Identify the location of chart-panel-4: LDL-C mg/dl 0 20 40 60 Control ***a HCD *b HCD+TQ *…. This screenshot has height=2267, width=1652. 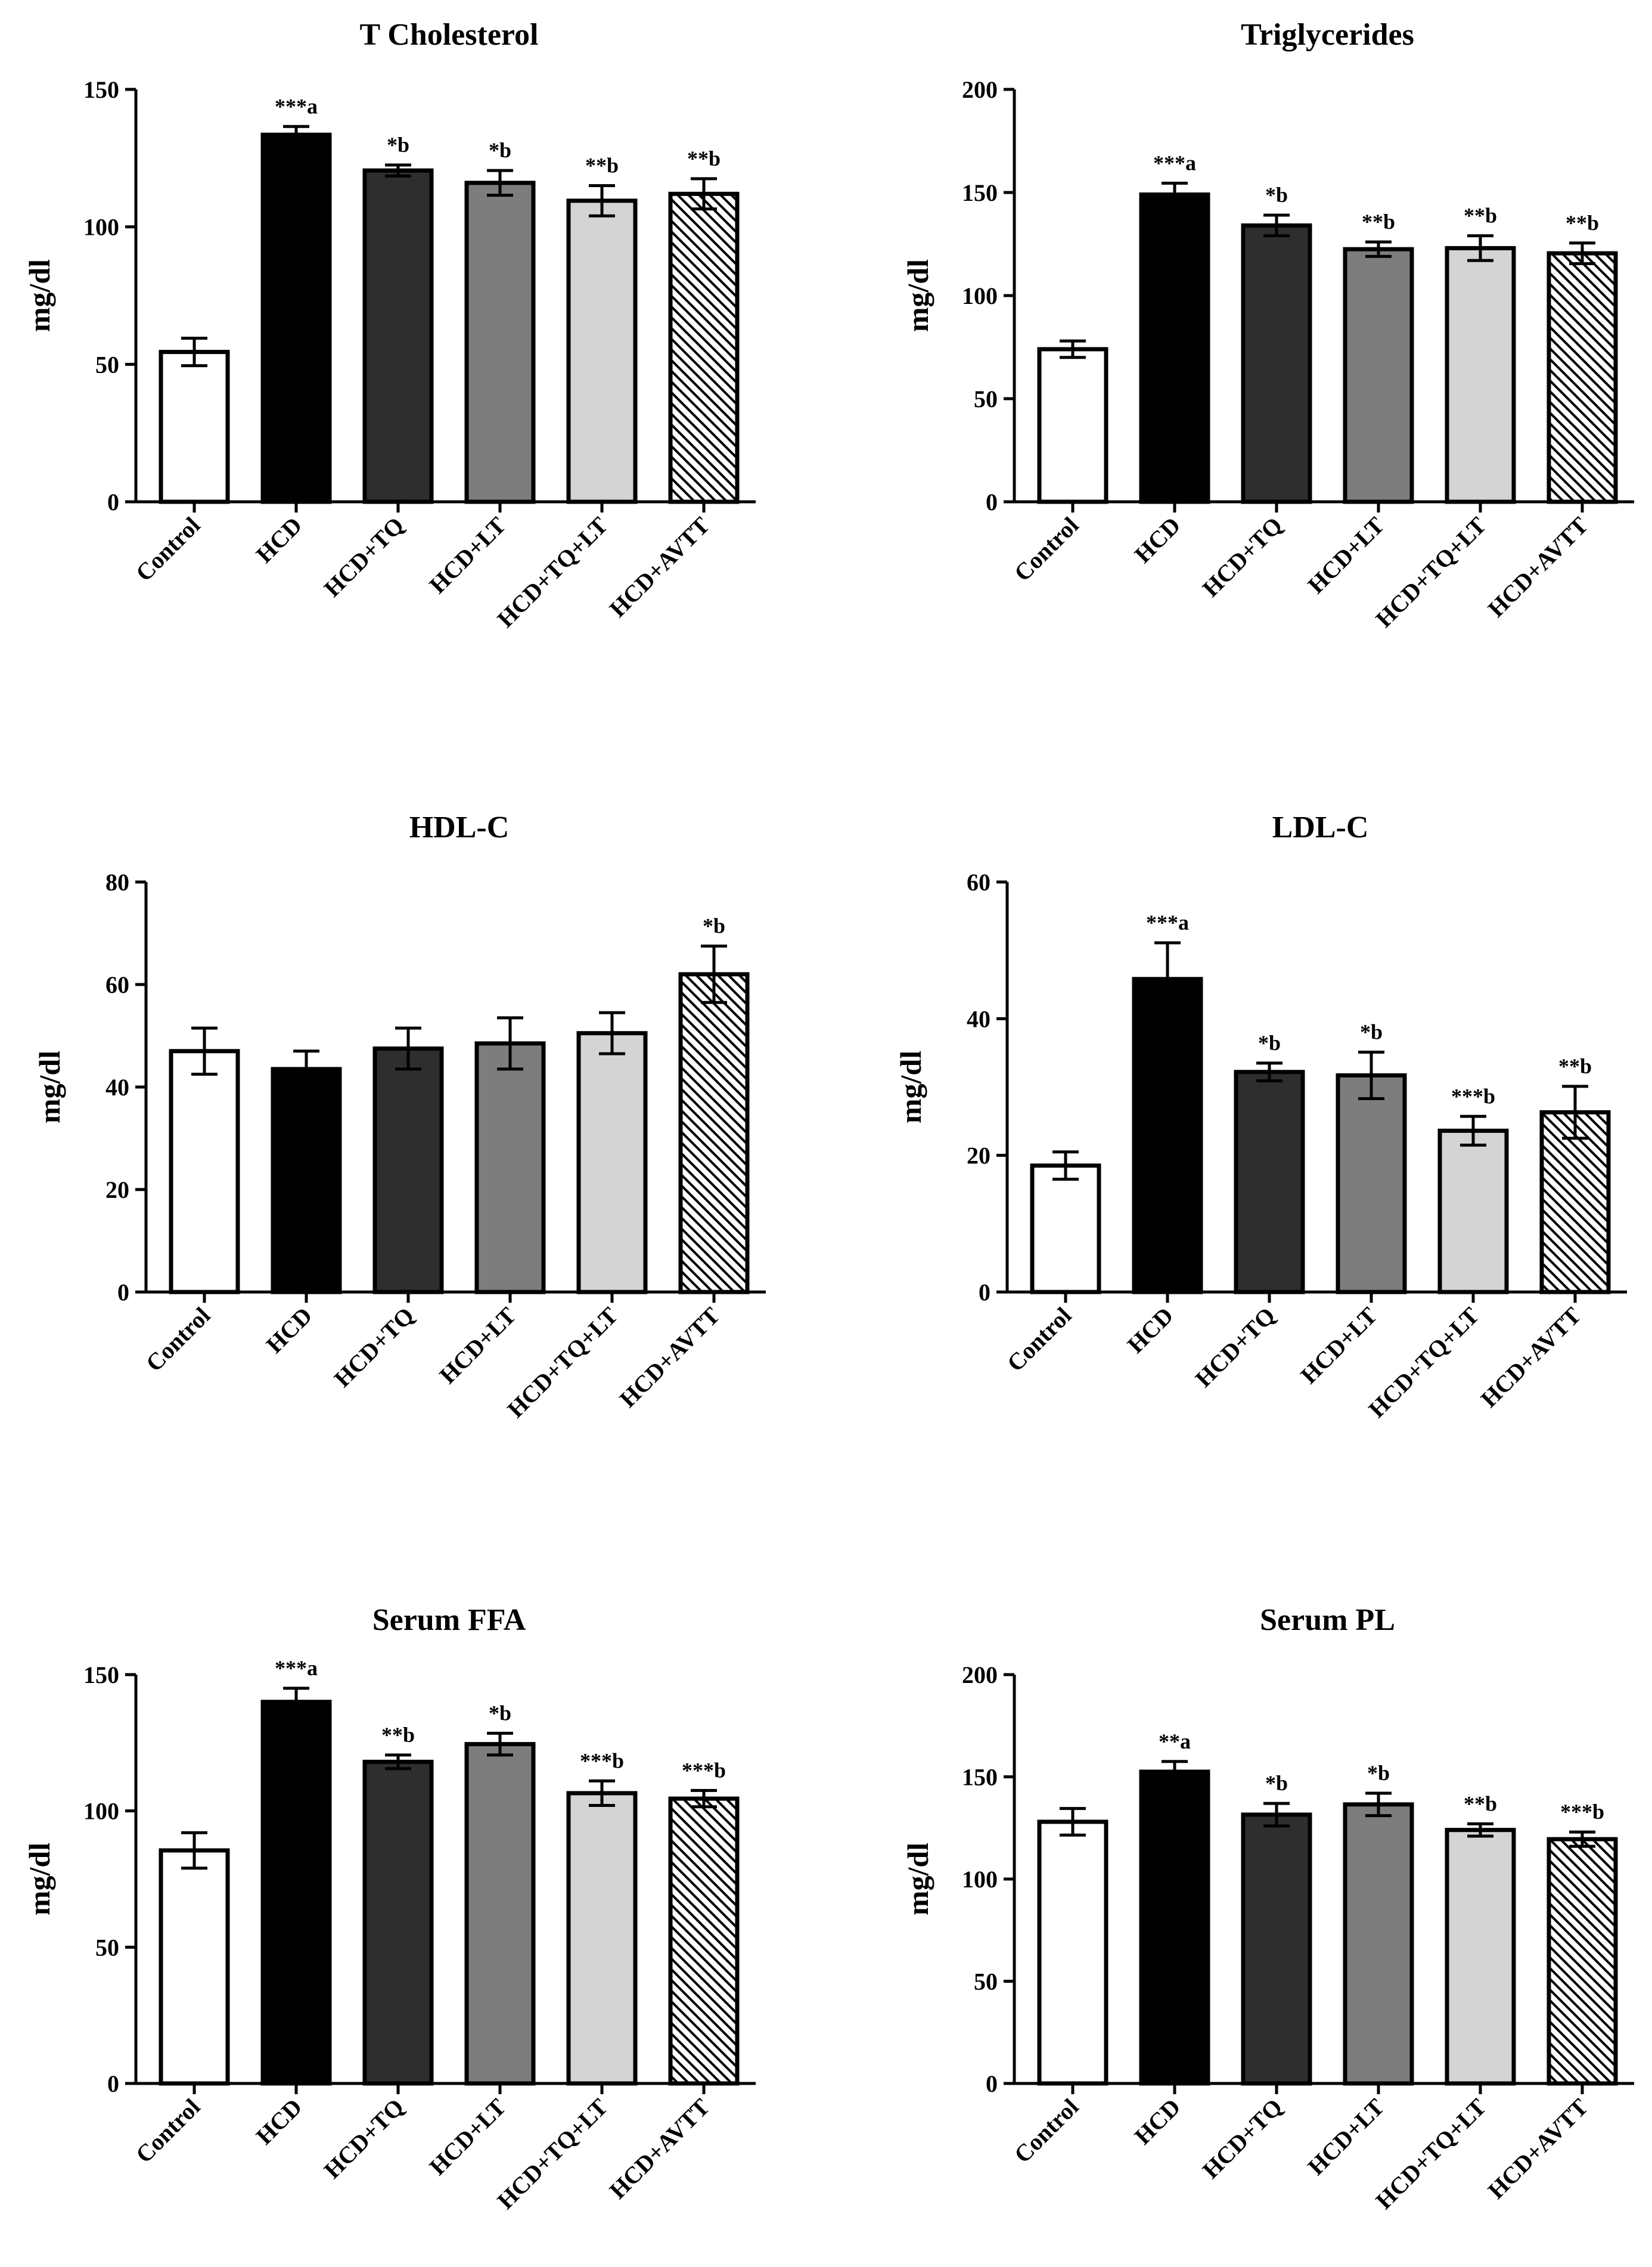
(1260, 1116).